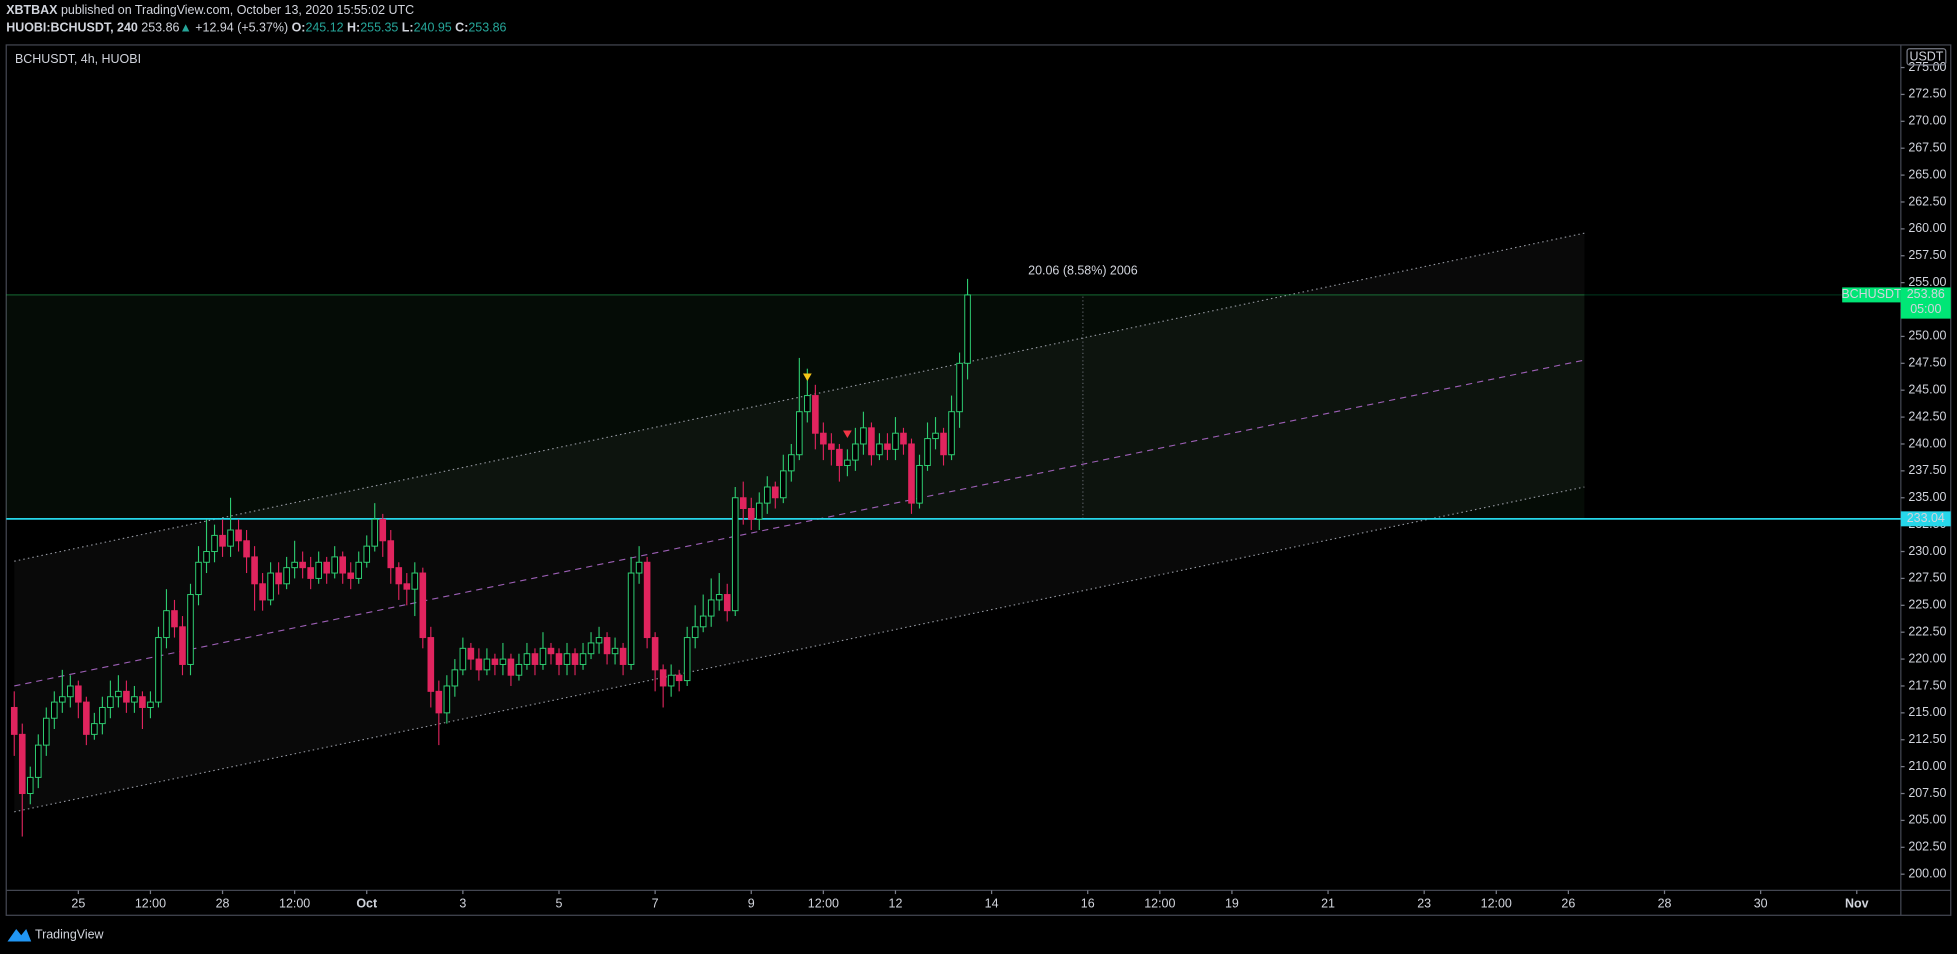 The image size is (1957, 954). I want to click on symbol: HUOBI:BCHUSDT, 240, so click(72, 28).